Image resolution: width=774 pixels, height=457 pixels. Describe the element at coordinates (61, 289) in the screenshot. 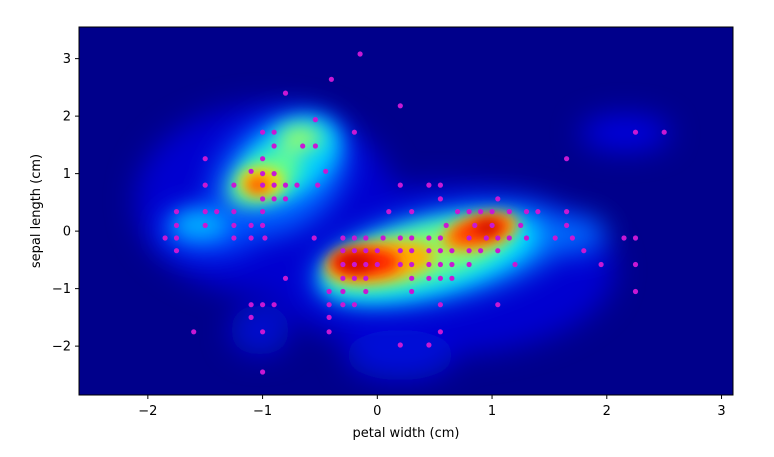

I see `y-tick-label: −1` at that location.